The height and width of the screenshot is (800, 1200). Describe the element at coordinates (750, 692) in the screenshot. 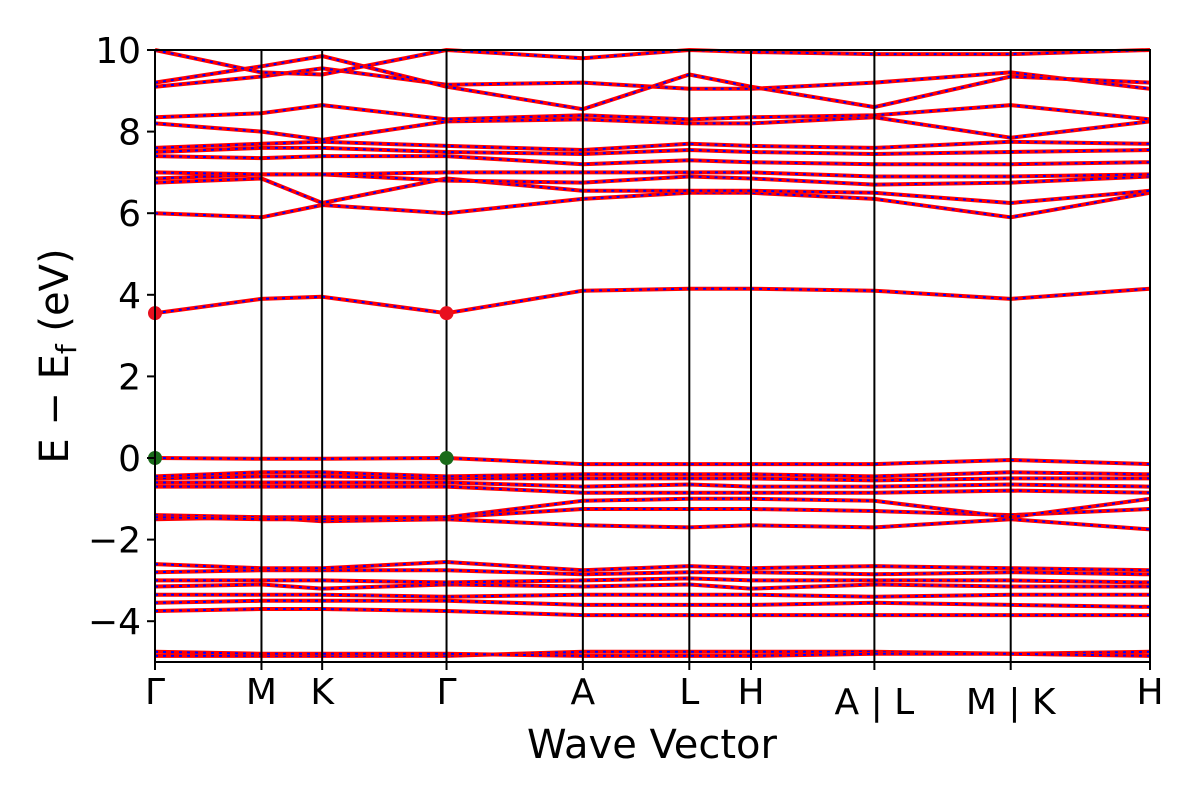

I see `x-tick-label-7: H` at that location.